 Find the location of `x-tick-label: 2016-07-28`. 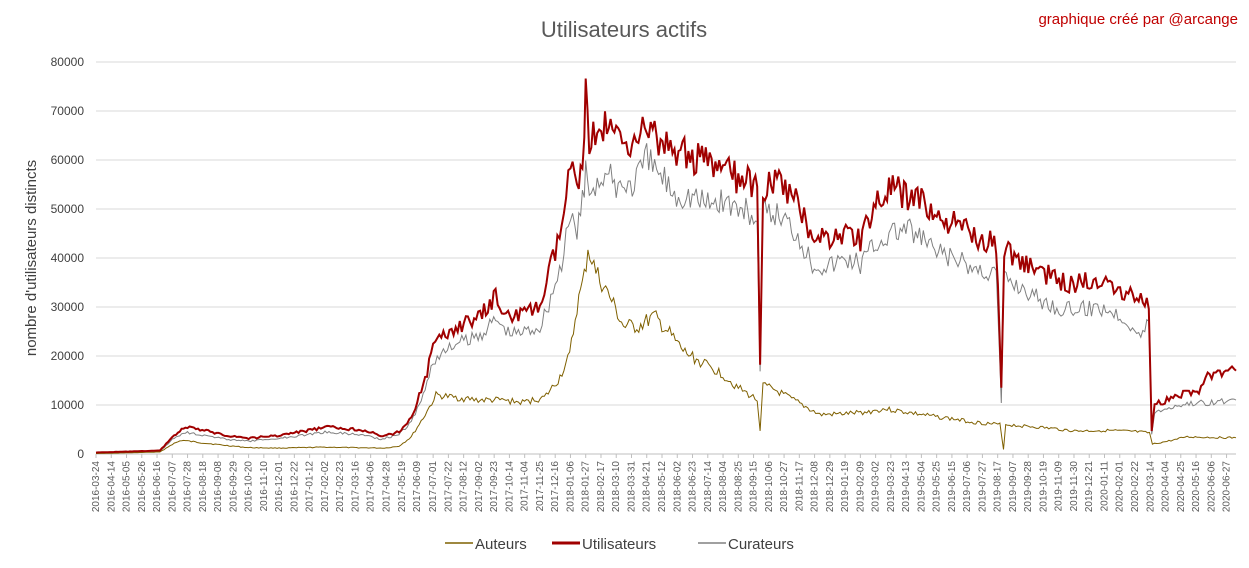

x-tick-label: 2016-07-28 is located at coordinates (188, 487).